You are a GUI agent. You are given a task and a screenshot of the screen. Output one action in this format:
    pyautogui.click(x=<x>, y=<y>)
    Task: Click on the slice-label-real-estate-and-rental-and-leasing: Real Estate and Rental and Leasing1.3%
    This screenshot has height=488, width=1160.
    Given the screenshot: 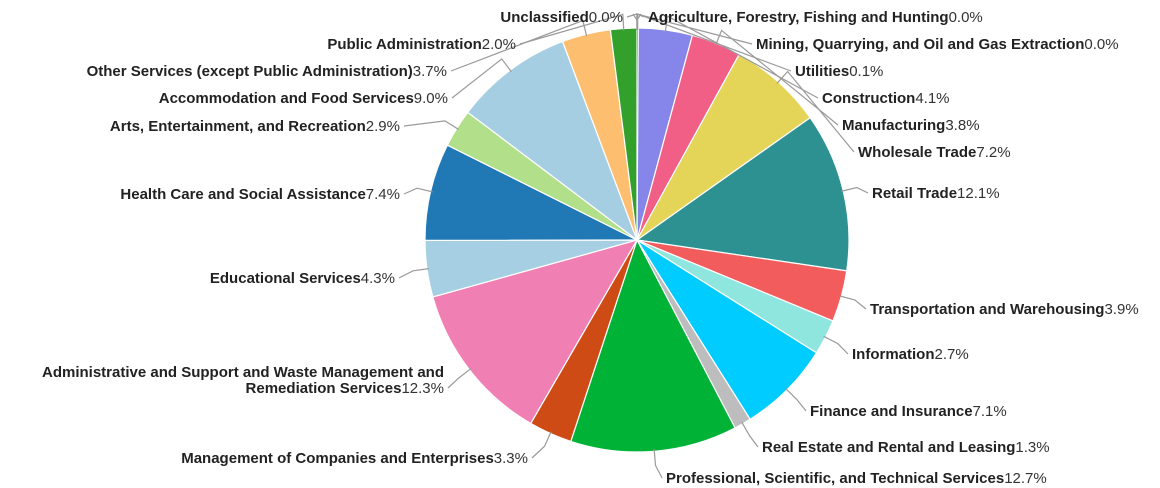 What is the action you would take?
    pyautogui.click(x=906, y=447)
    